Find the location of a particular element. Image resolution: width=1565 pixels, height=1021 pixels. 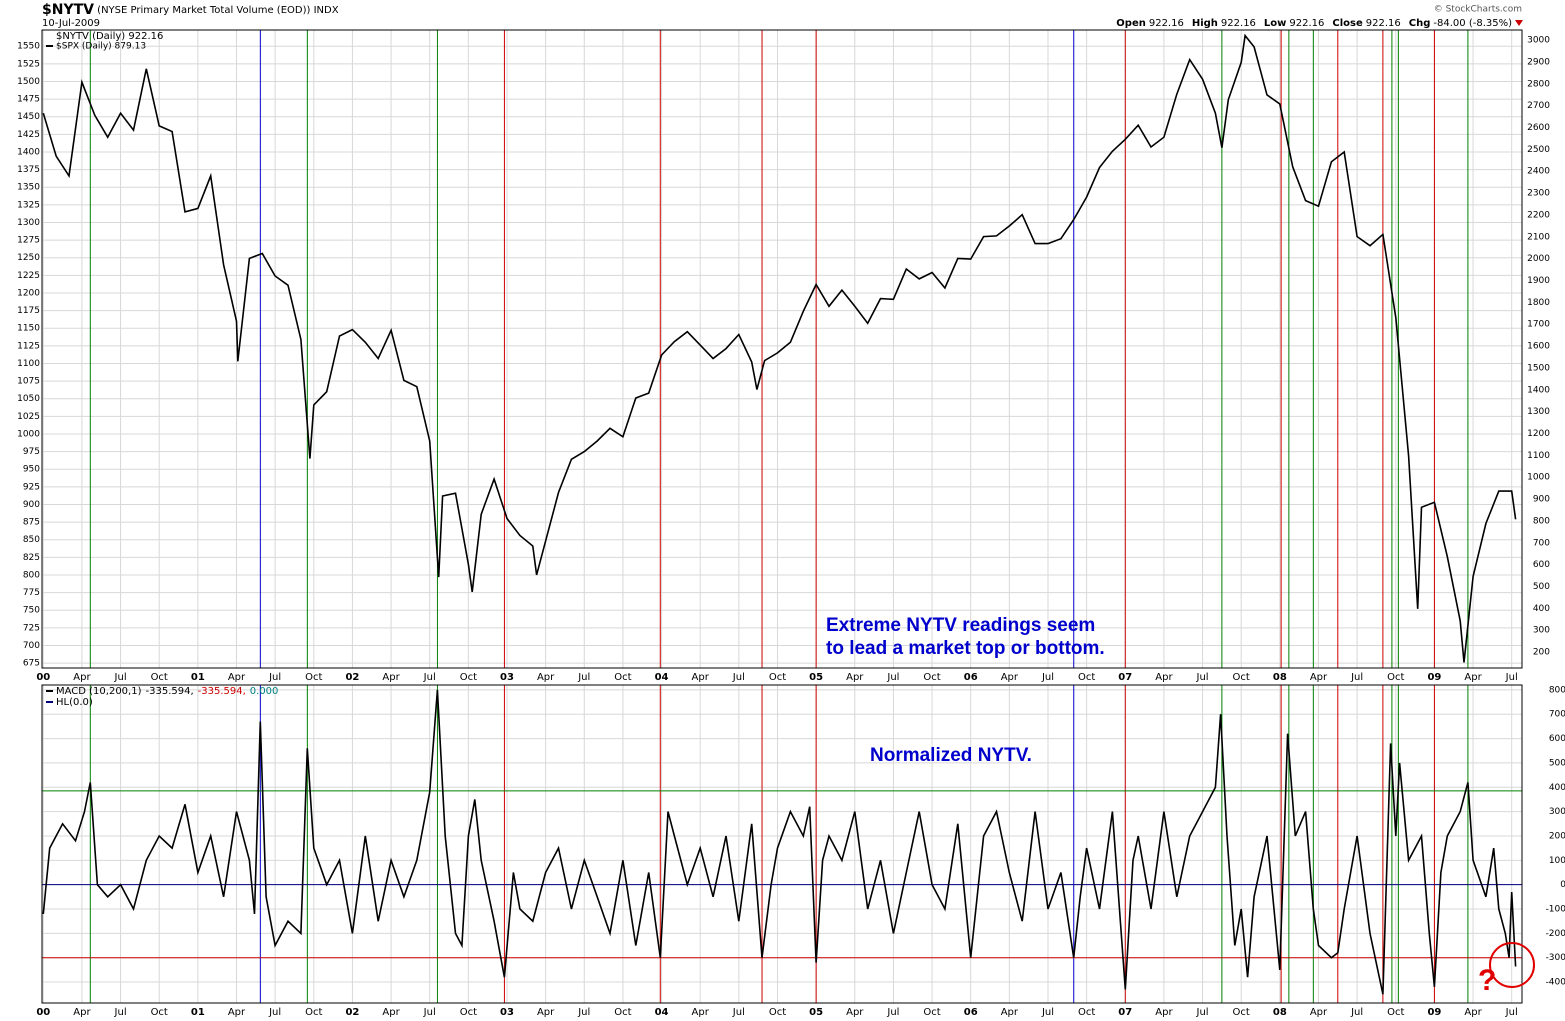

series-name: MACD (10,200,1) is located at coordinates (99, 691).